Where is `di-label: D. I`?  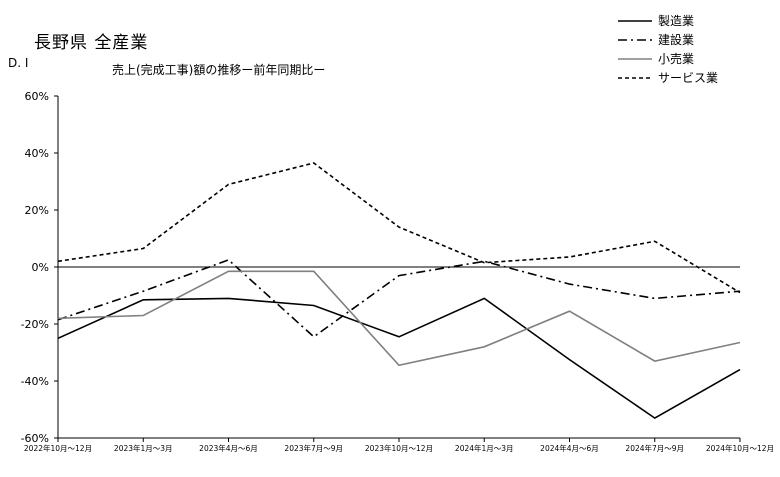
di-label: D. I is located at coordinates (18, 63).